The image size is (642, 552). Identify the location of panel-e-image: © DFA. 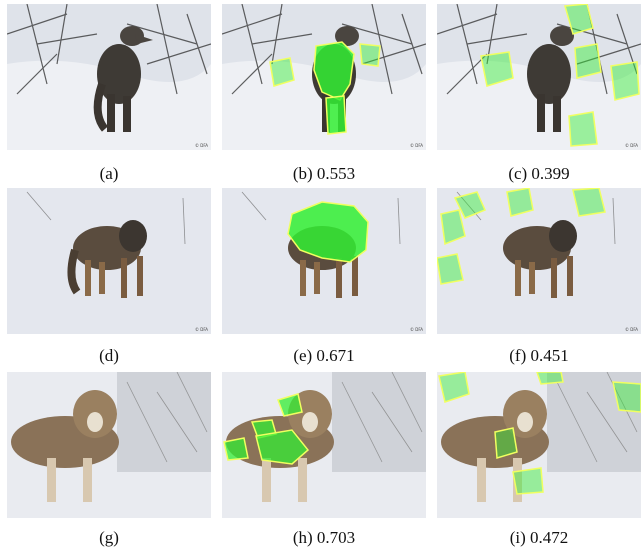
(324, 261).